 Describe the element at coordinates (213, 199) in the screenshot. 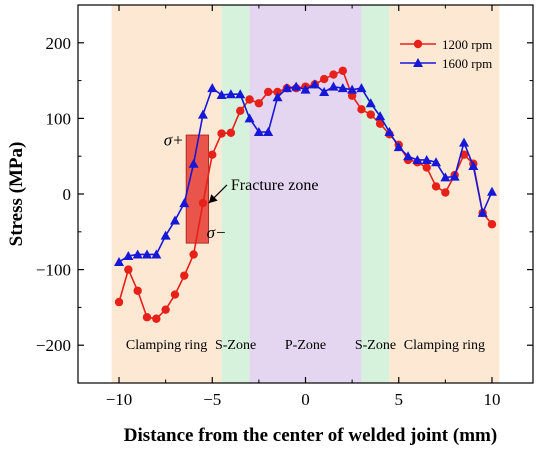

I see `fracture-arrow-head` at that location.